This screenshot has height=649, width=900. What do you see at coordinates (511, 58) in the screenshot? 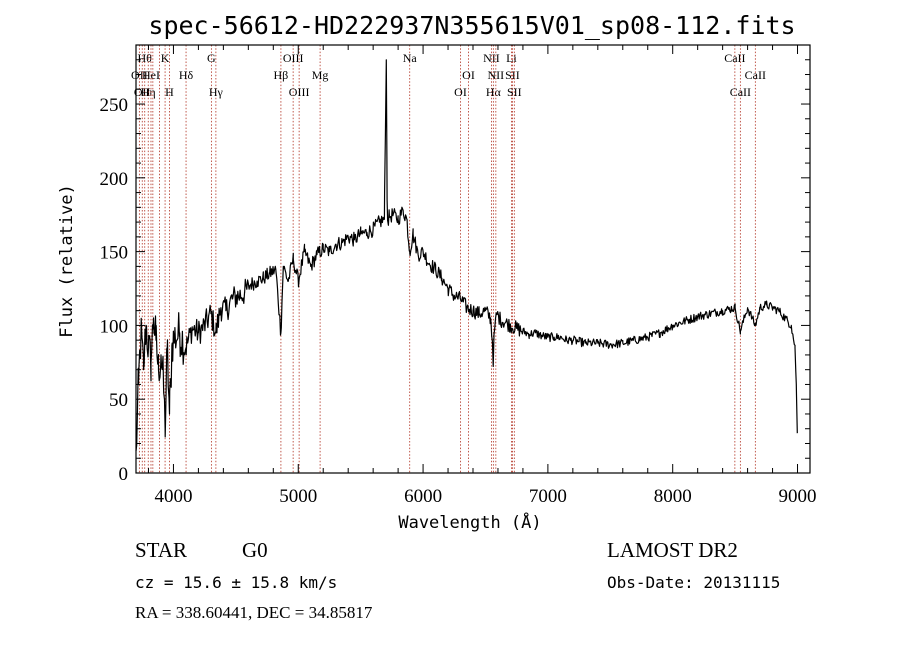
I see `spectral-line-label: Li` at bounding box center [511, 58].